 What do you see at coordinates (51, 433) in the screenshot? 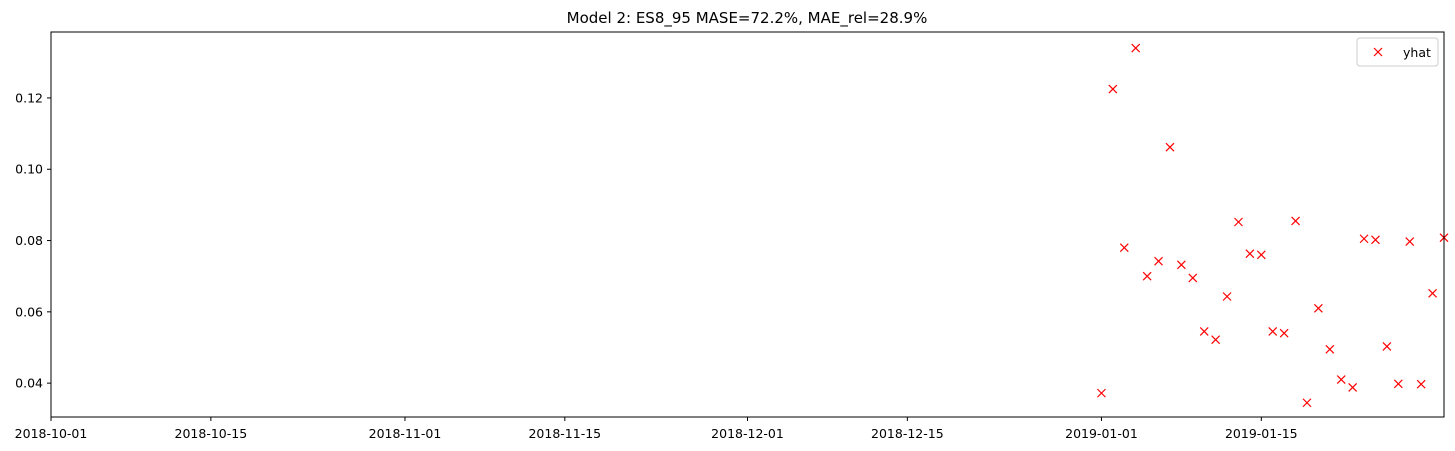
I see `x-tick-label: 2018-10-01` at bounding box center [51, 433].